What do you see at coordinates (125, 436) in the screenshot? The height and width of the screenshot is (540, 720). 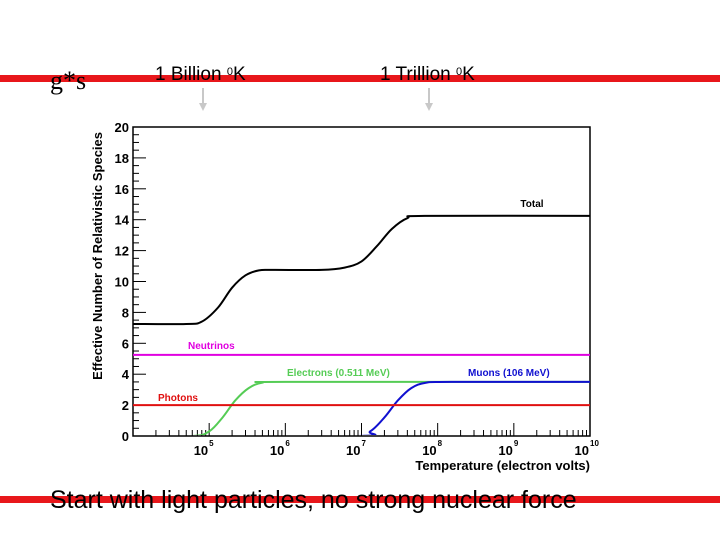 I see `y-tick-label: 0` at bounding box center [125, 436].